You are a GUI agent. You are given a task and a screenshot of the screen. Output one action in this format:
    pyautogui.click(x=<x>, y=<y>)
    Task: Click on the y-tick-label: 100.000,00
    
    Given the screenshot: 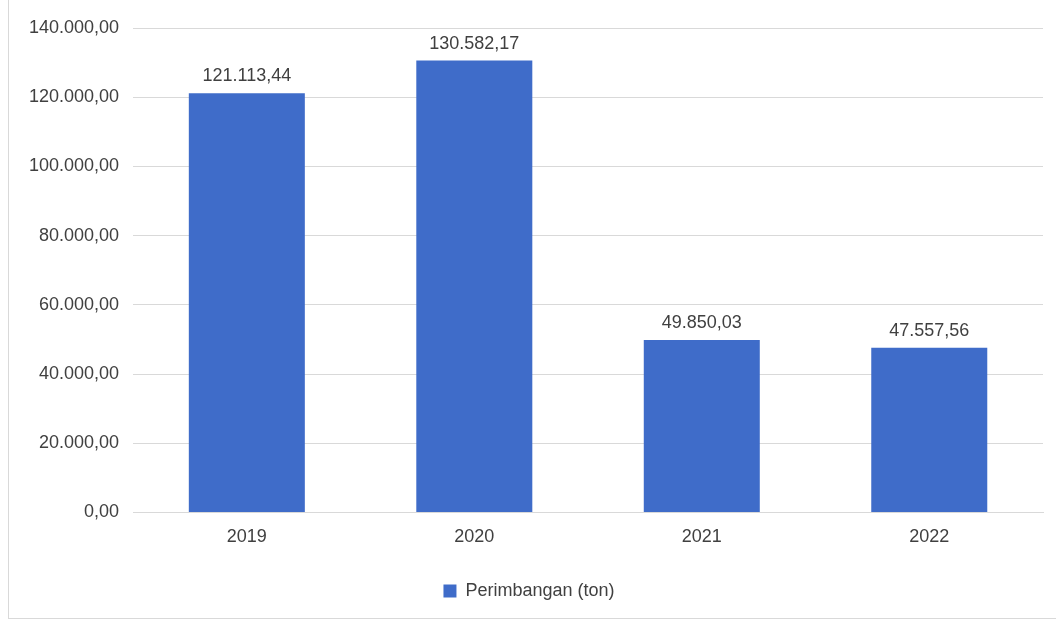 What is the action you would take?
    pyautogui.click(x=74, y=165)
    